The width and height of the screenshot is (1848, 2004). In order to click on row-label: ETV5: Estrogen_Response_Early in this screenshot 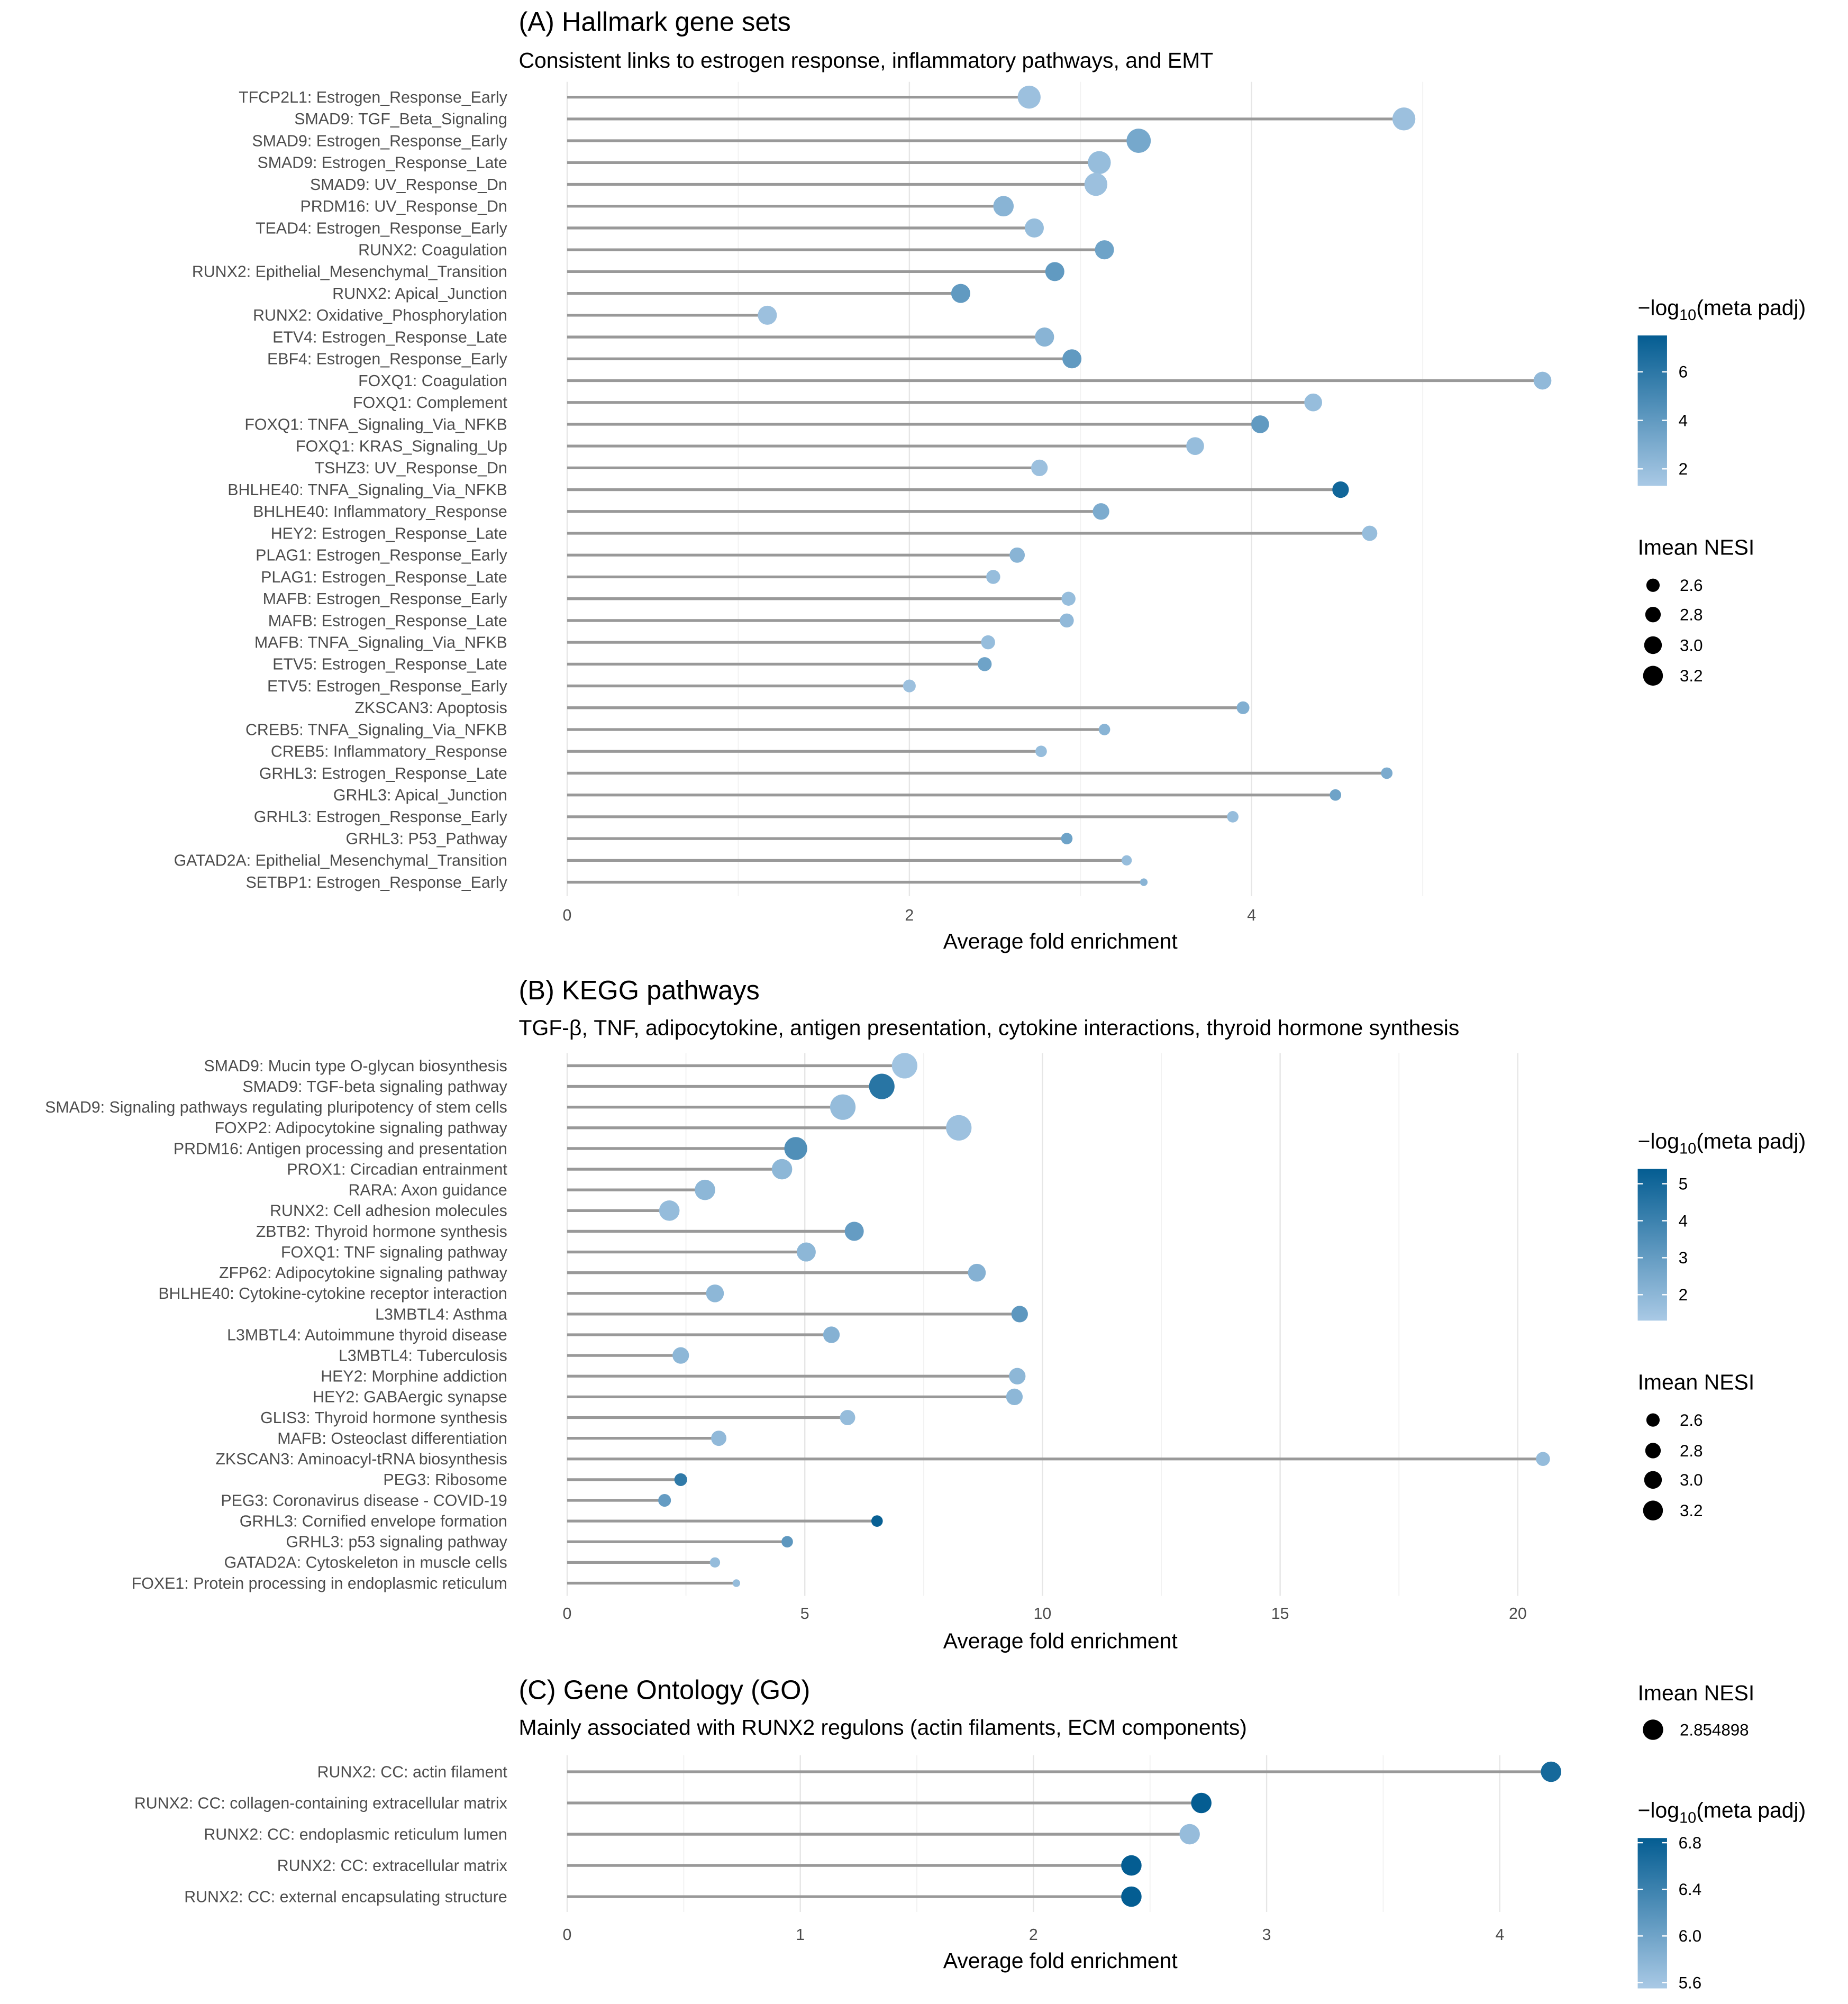, I will do `click(387, 686)`.